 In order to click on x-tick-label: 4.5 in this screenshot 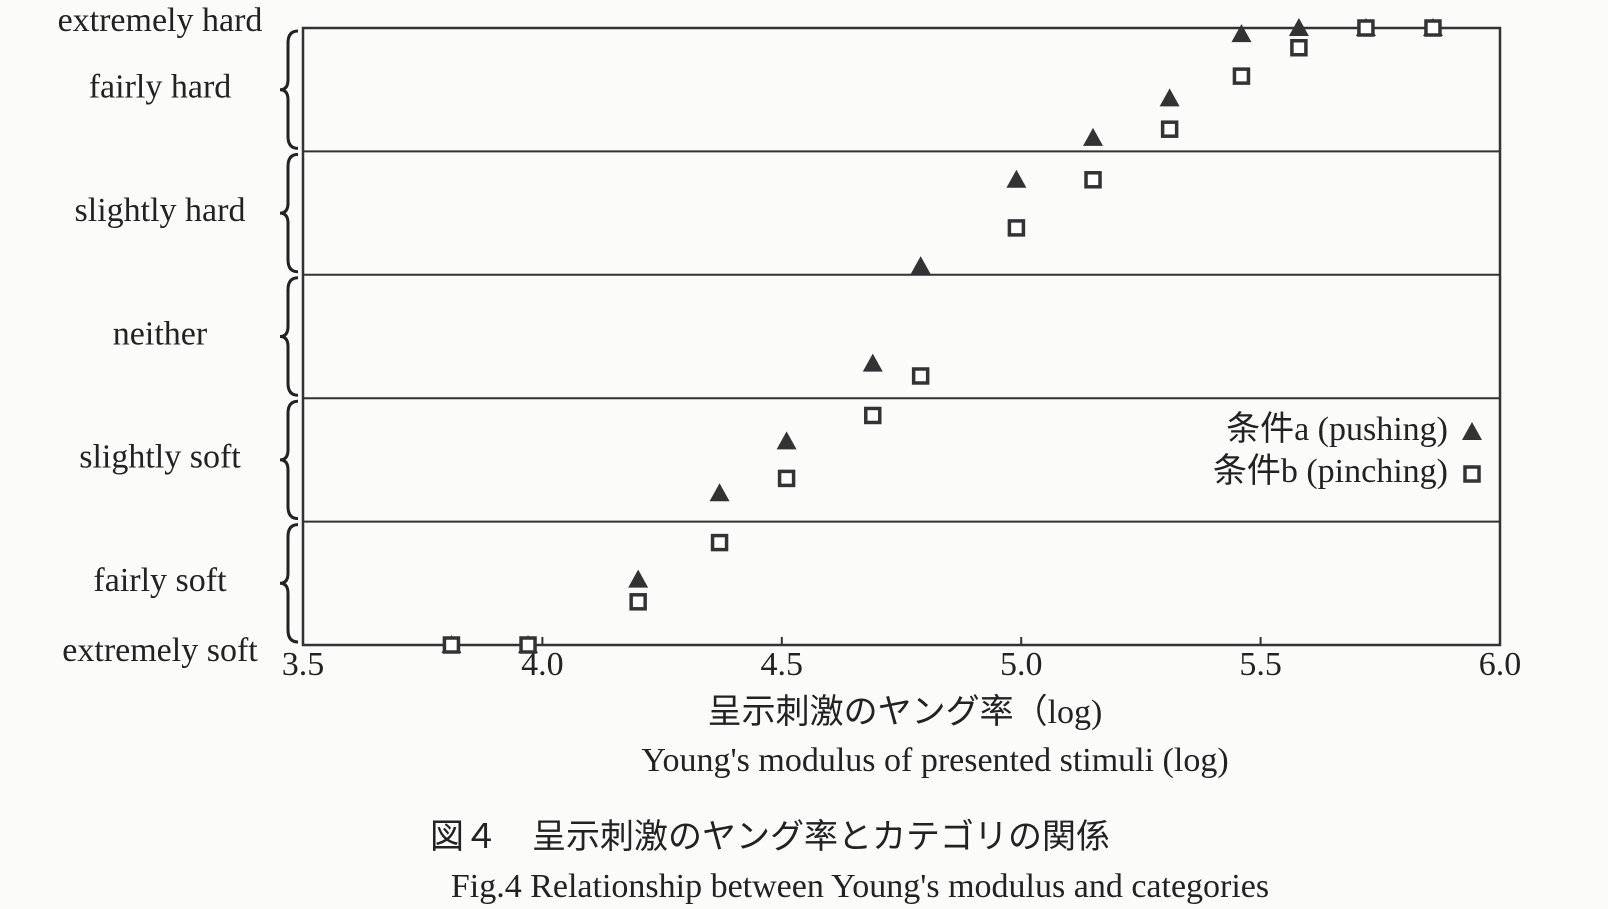, I will do `click(782, 664)`.